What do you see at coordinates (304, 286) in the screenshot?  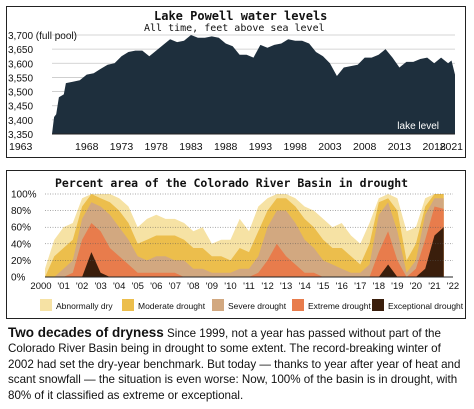 I see `x-tick-label: '14` at bounding box center [304, 286].